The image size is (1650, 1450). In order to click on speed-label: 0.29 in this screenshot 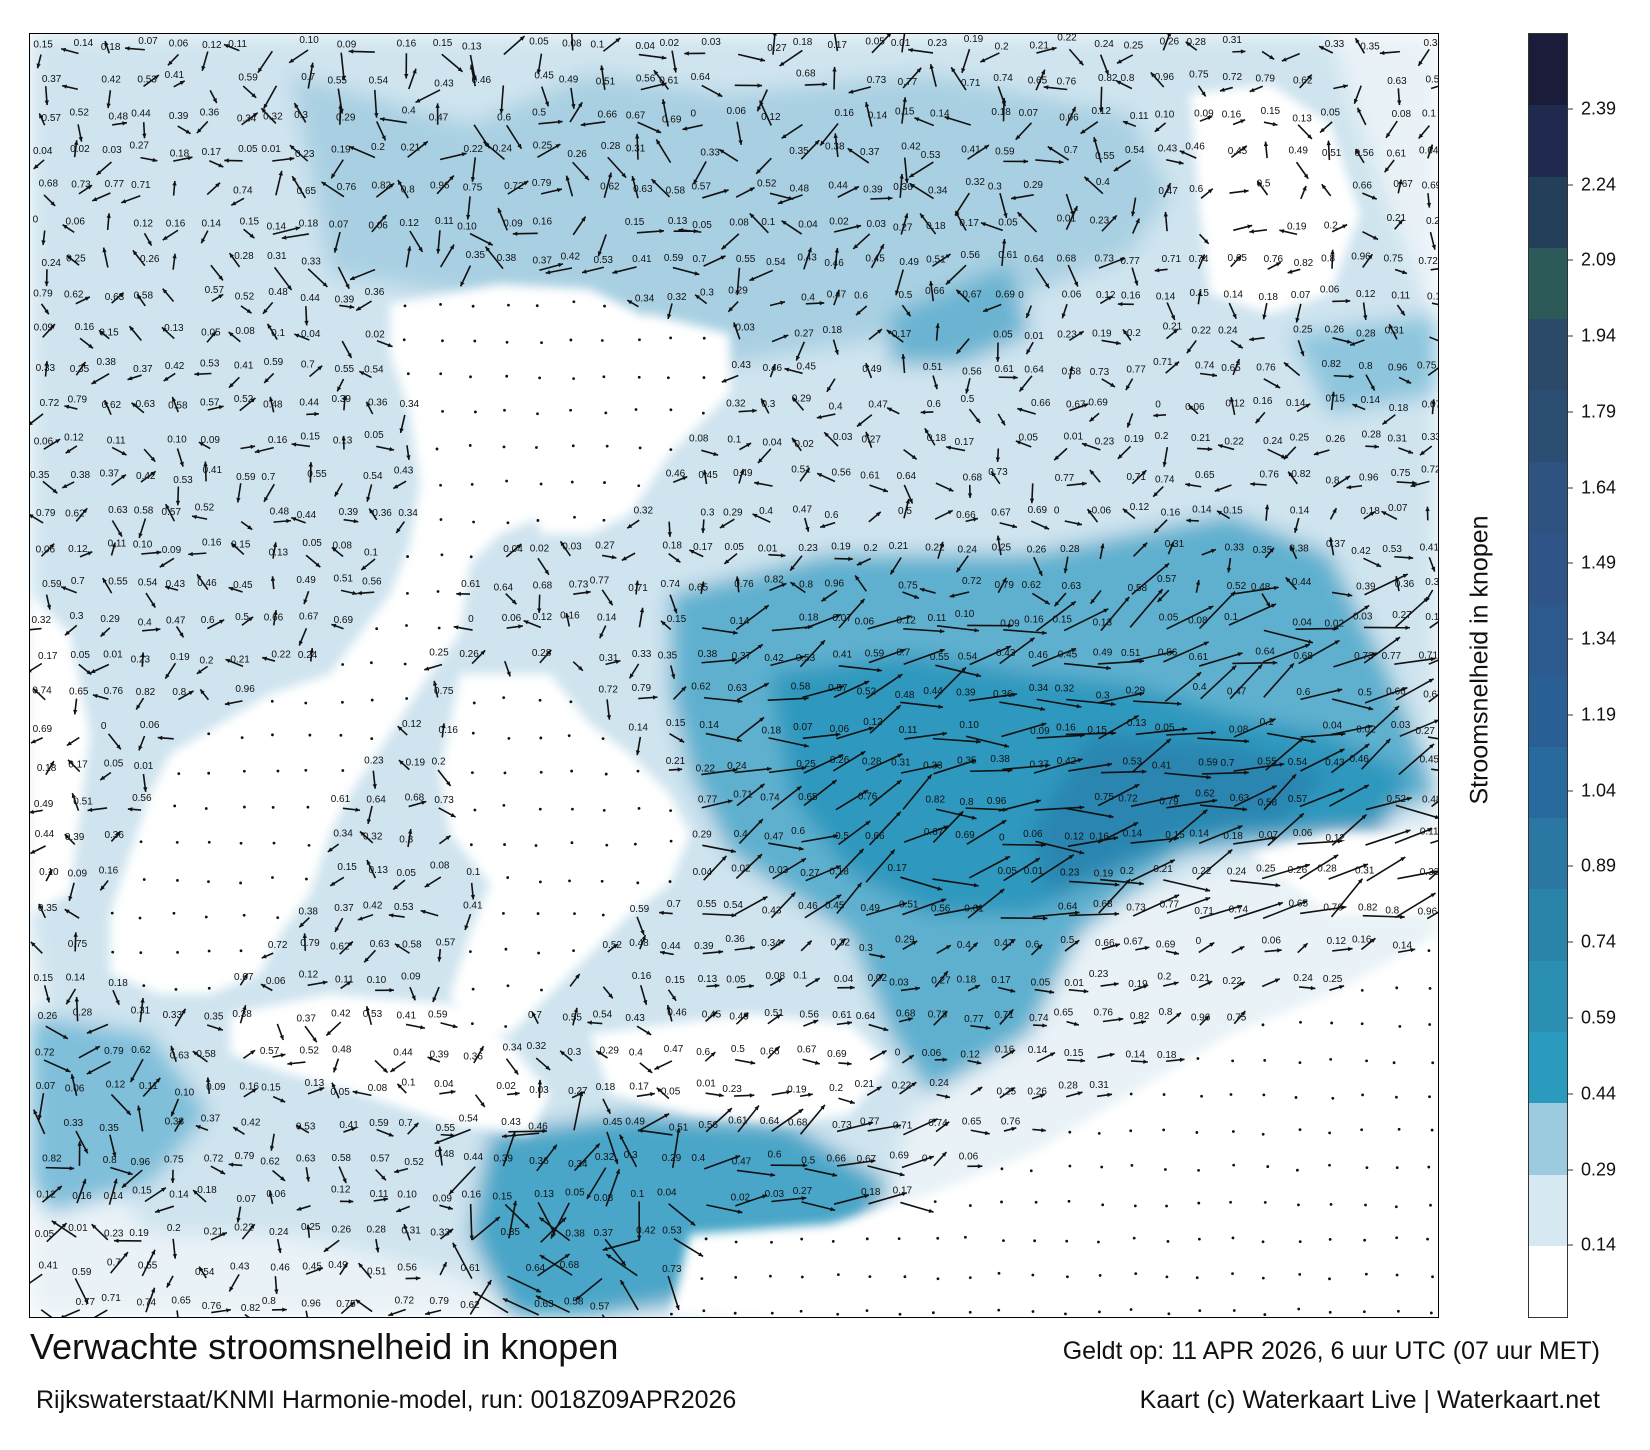, I will do `click(110, 619)`.